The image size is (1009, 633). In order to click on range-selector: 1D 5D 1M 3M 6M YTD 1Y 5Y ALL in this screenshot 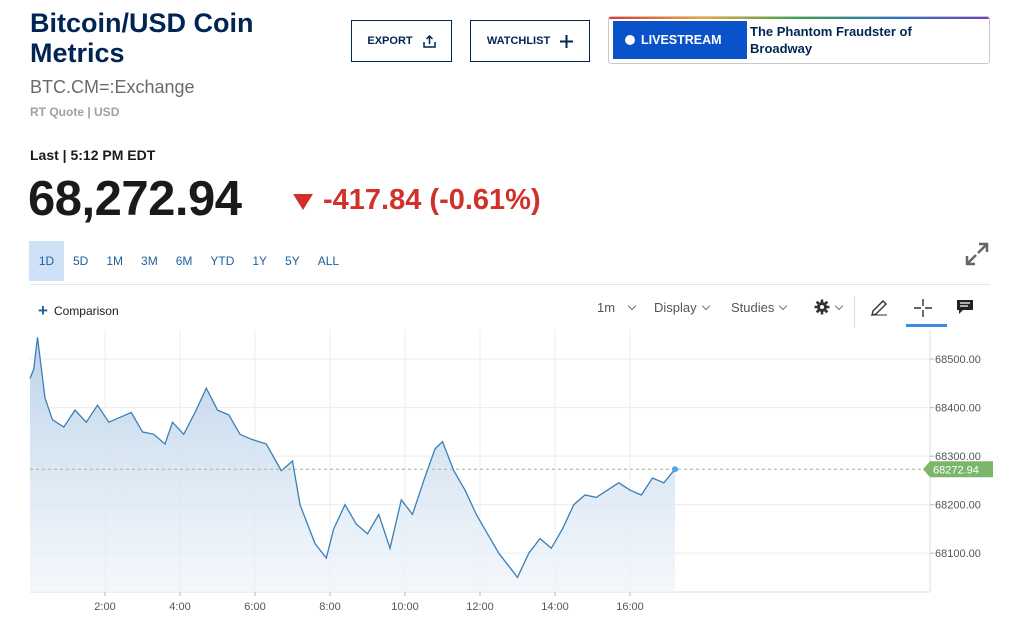, I will do `click(188, 261)`.